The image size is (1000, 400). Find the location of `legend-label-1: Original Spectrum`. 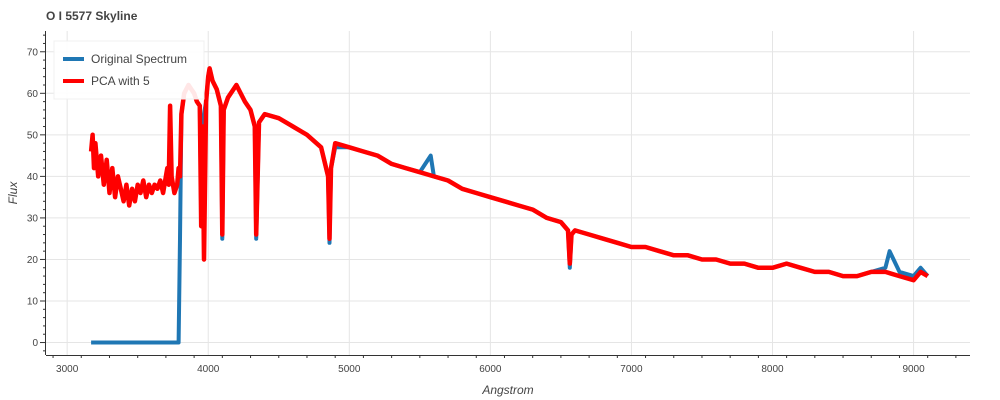

legend-label-1: Original Spectrum is located at coordinates (139, 59).